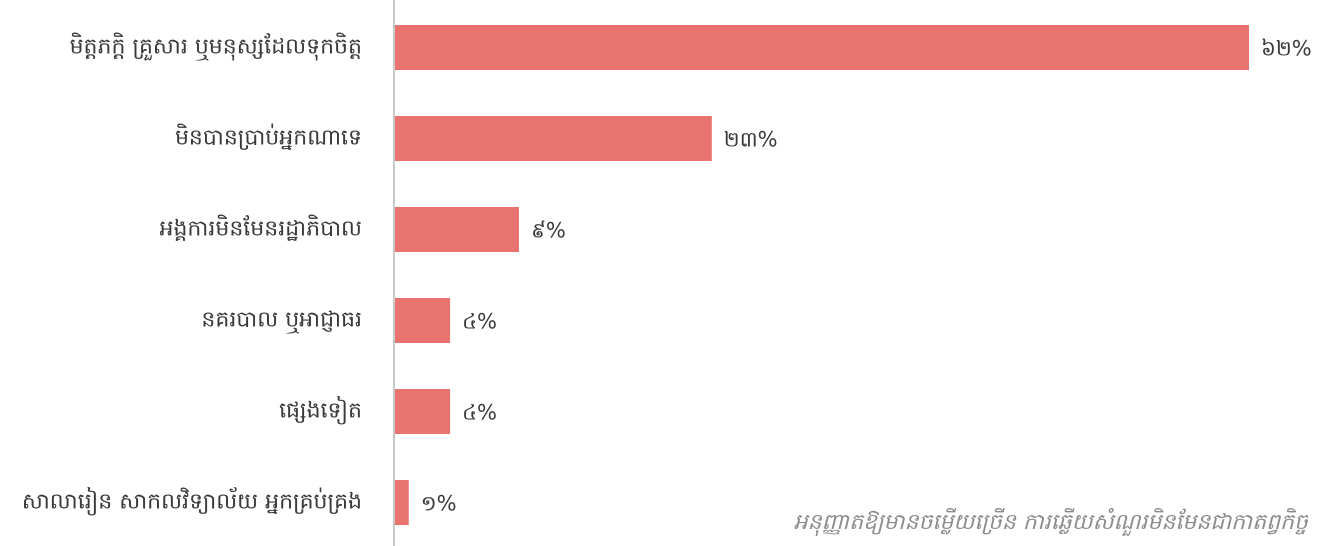 The height and width of the screenshot is (546, 1322). What do you see at coordinates (216, 47) in the screenshot?
I see `category-label-1: មិត្តភក្តិ គ្រួសារ ឬមនុស្សដែលទុកចិត្ត` at bounding box center [216, 47].